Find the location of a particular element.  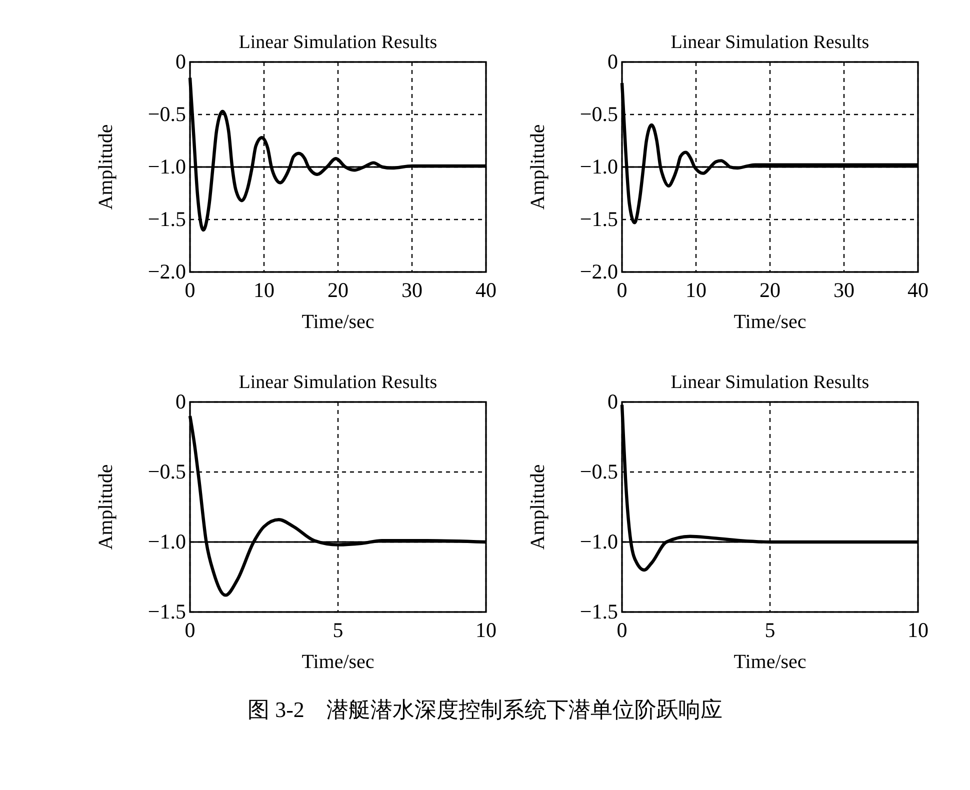

caption: 图 3-2 潜艇潜水深度控制系统下潜单位阶跃响应 is located at coordinates (485, 709).